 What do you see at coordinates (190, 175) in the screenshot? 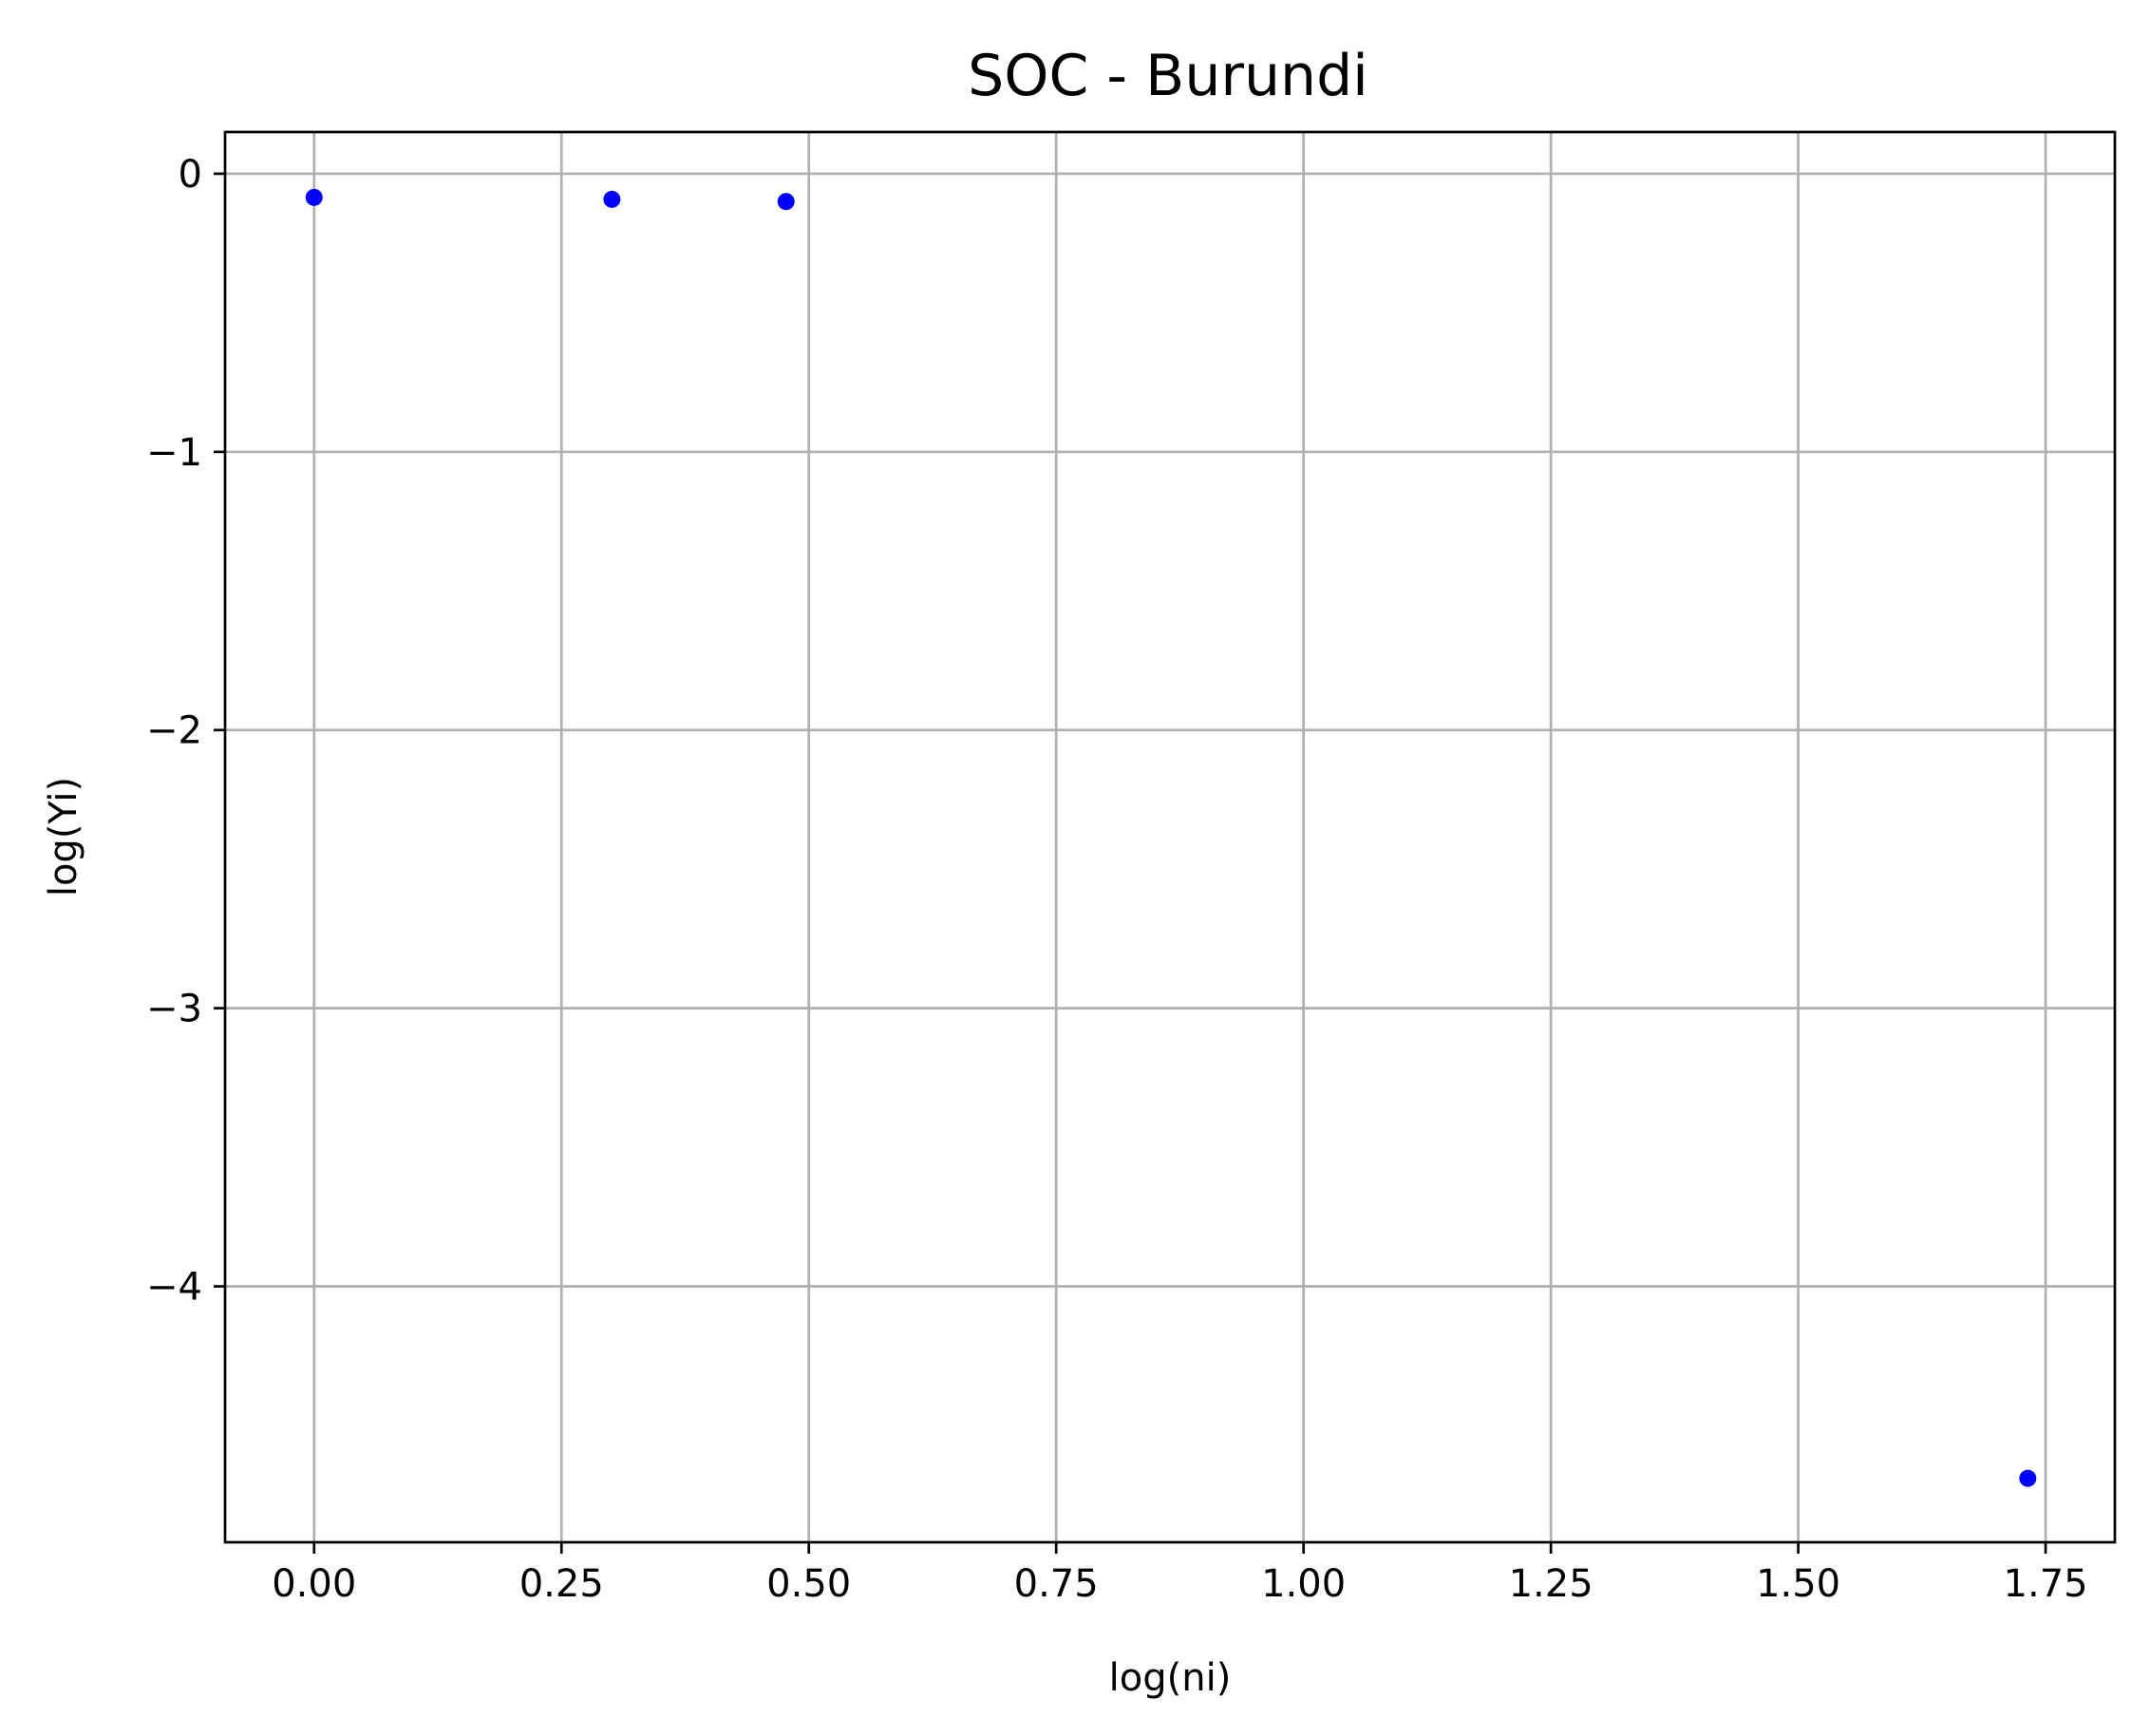
I see `y-tick-label: 0` at bounding box center [190, 175].